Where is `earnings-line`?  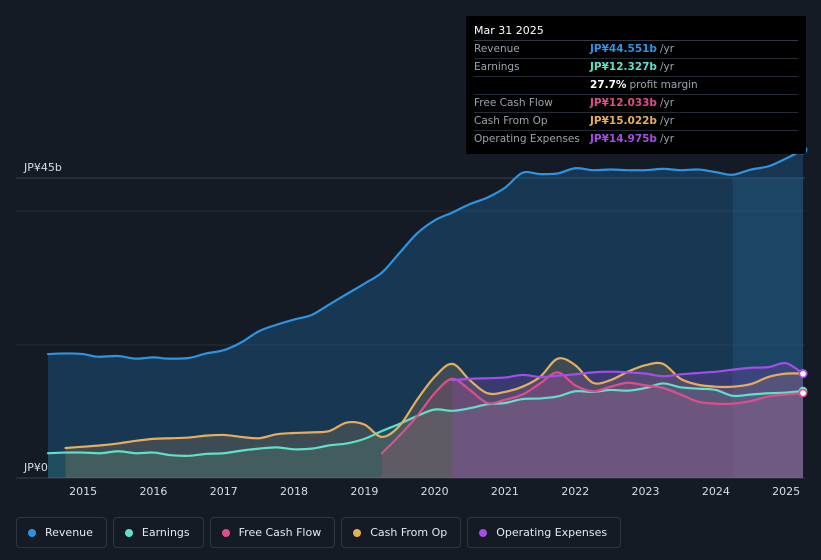 earnings-line is located at coordinates (425, 419).